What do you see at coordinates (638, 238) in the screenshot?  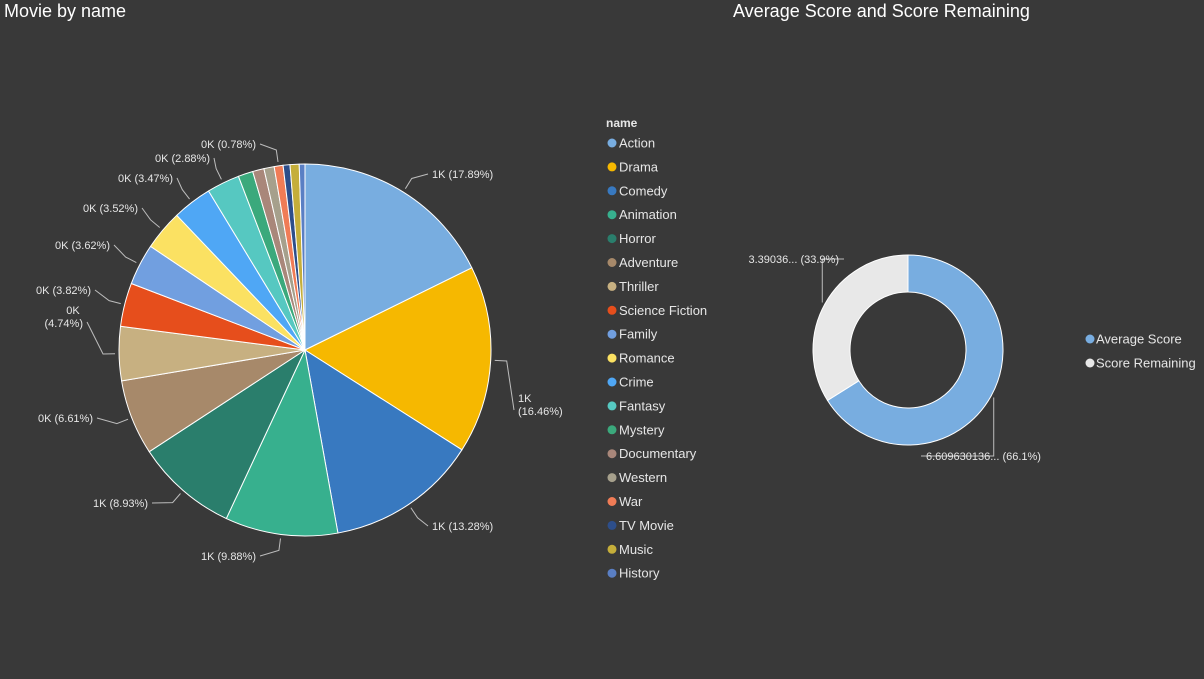 I see `legend-item-horror: Horror` at bounding box center [638, 238].